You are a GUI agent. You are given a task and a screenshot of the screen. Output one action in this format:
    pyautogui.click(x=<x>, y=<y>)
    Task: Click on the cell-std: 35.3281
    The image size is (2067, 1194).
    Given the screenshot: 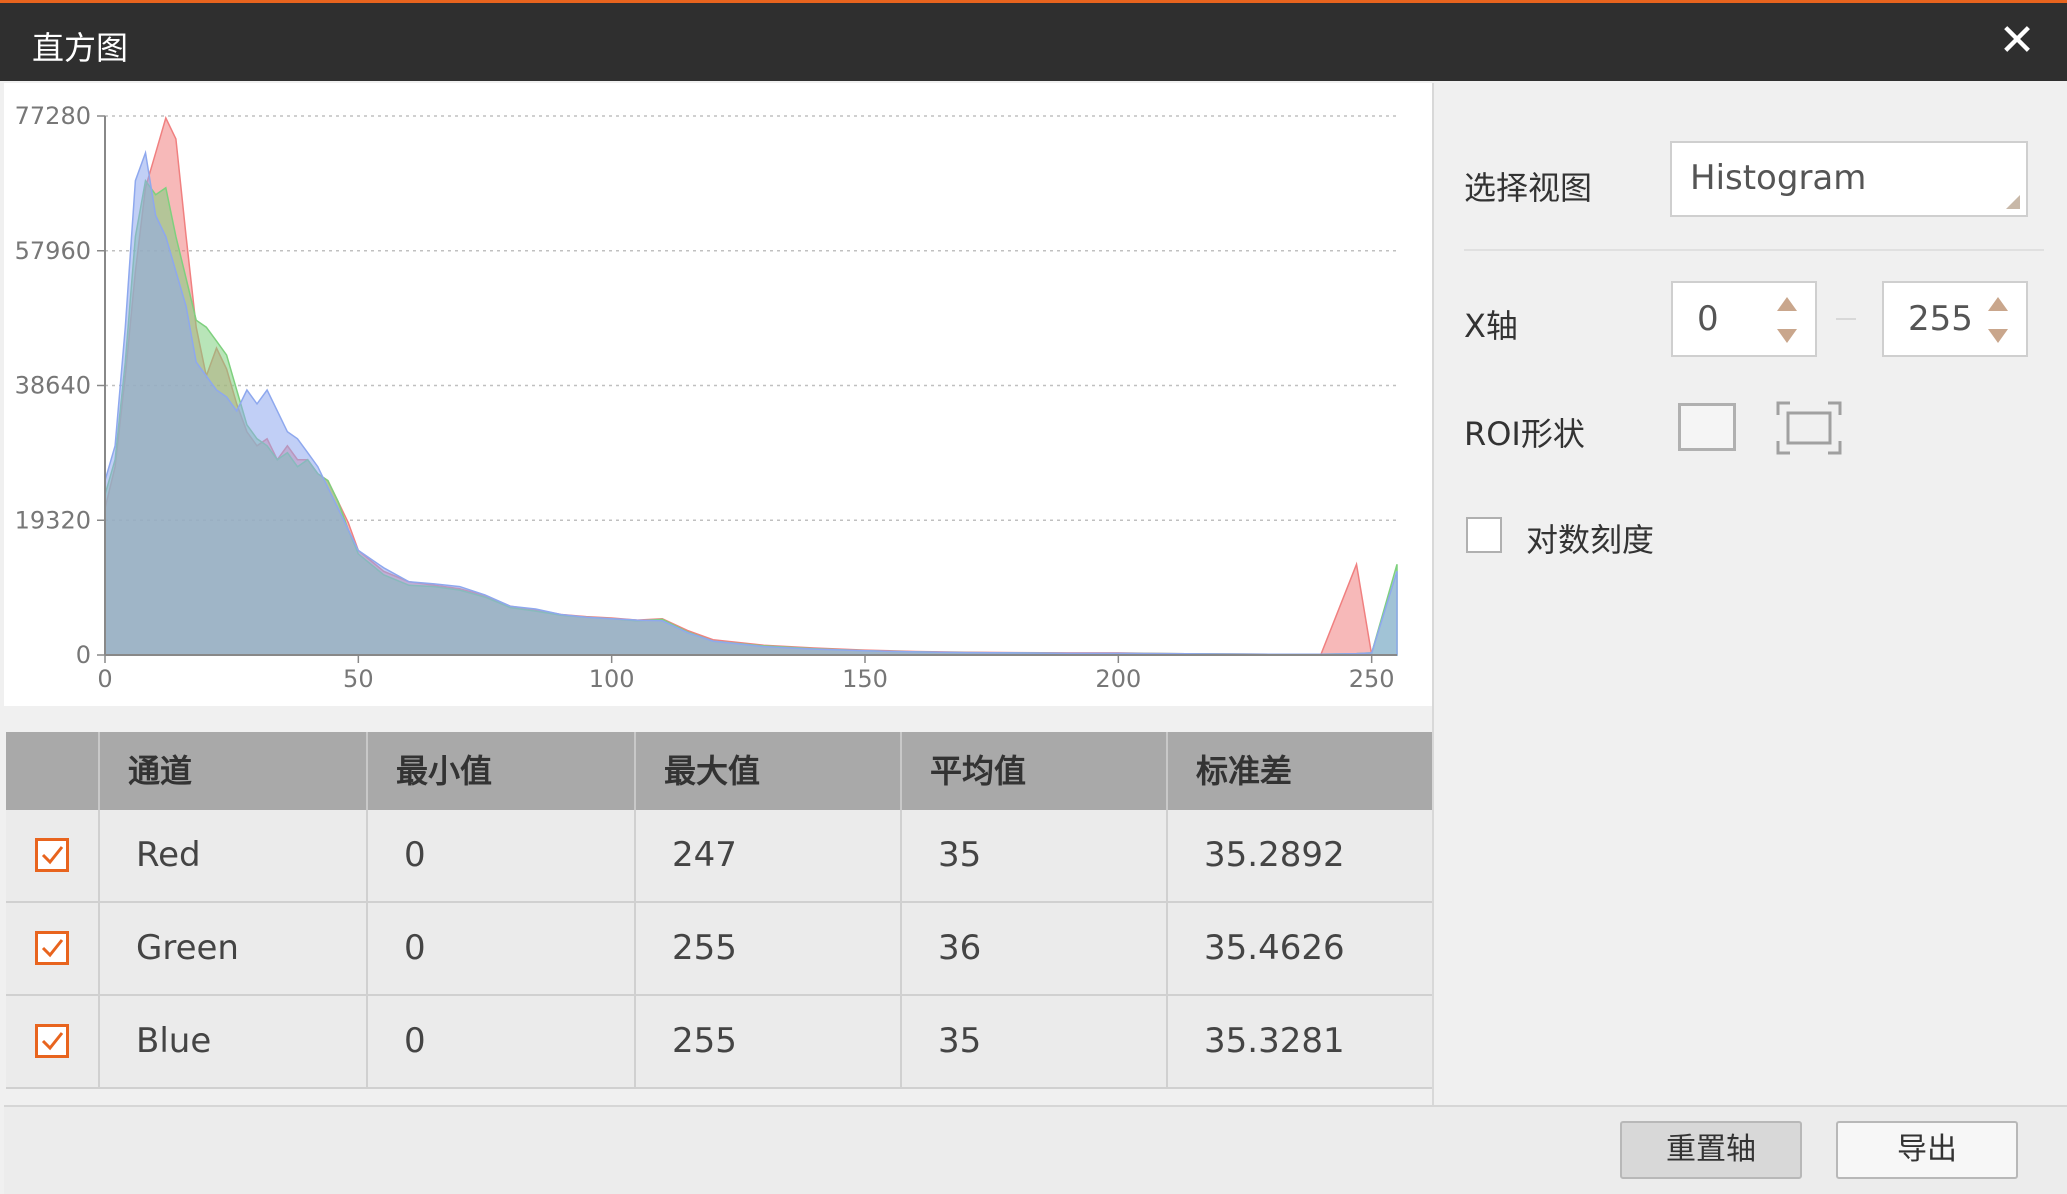 What is the action you would take?
    pyautogui.click(x=1299, y=1041)
    